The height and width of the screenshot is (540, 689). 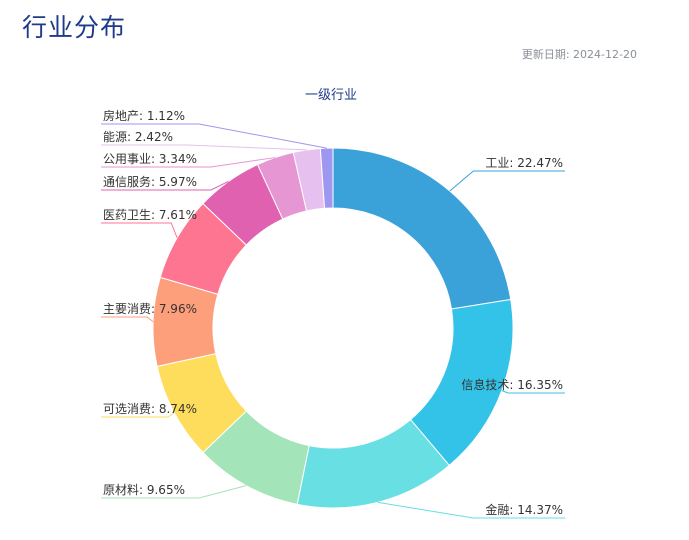 I want to click on page-title: 行业分布, so click(x=74, y=27).